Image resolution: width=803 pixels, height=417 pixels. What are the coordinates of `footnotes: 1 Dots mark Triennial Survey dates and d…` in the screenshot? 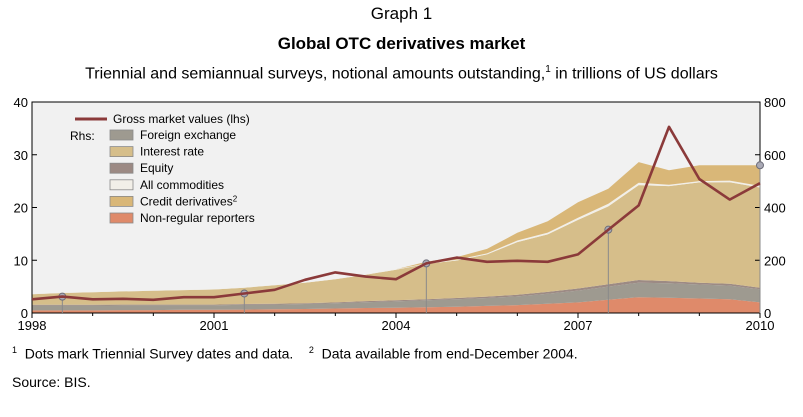 It's located at (295, 353).